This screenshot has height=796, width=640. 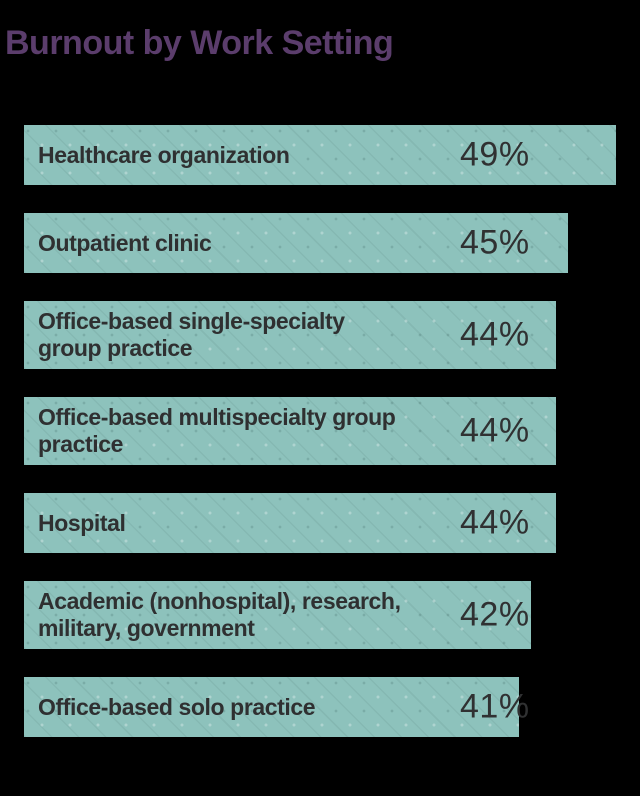 I want to click on bar-value-label: 41%, so click(x=495, y=706).